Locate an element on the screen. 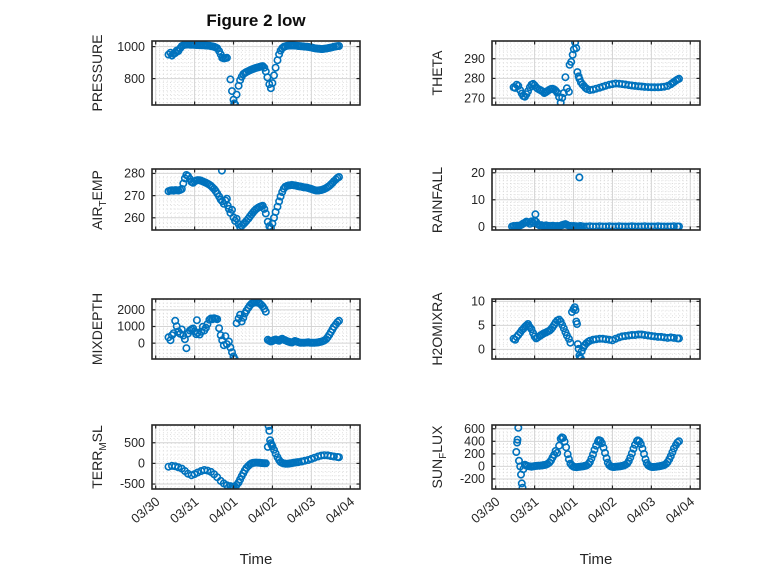  ytick-label-air_temp: 270 is located at coordinates (134, 196).